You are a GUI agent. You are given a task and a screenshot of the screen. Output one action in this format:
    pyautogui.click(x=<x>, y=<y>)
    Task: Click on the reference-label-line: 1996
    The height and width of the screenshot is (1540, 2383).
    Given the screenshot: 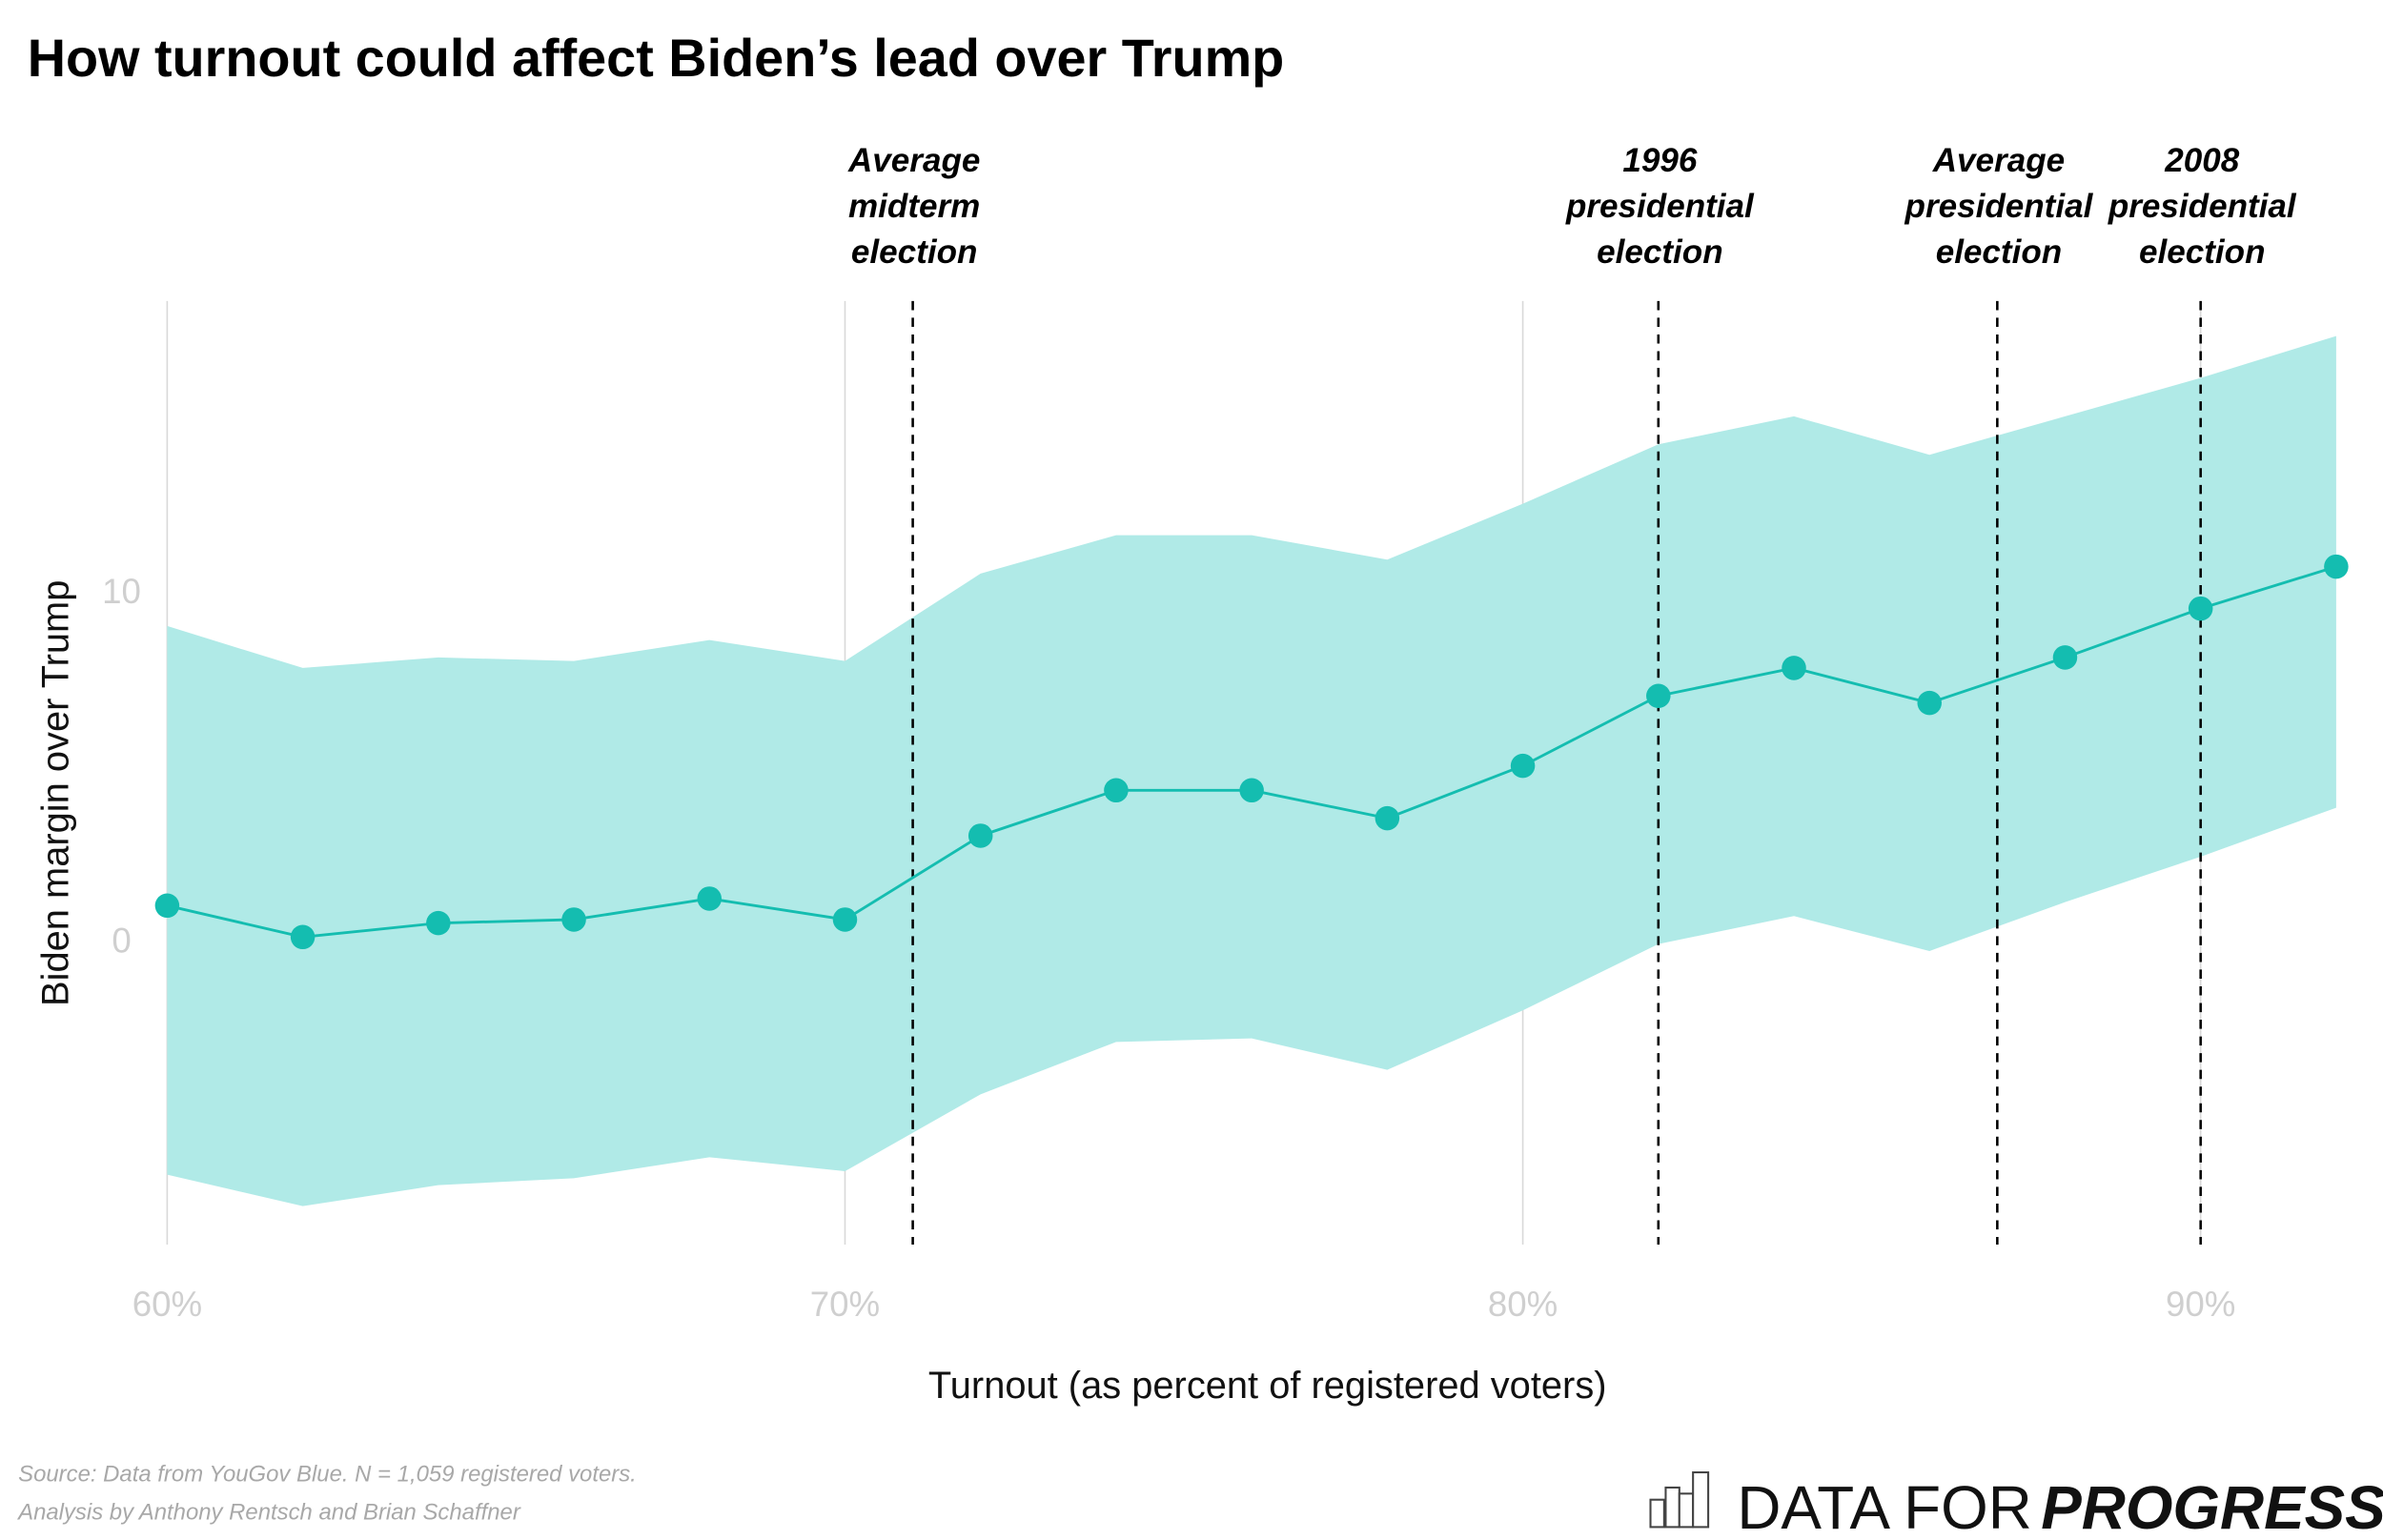 What is the action you would take?
    pyautogui.click(x=1660, y=160)
    